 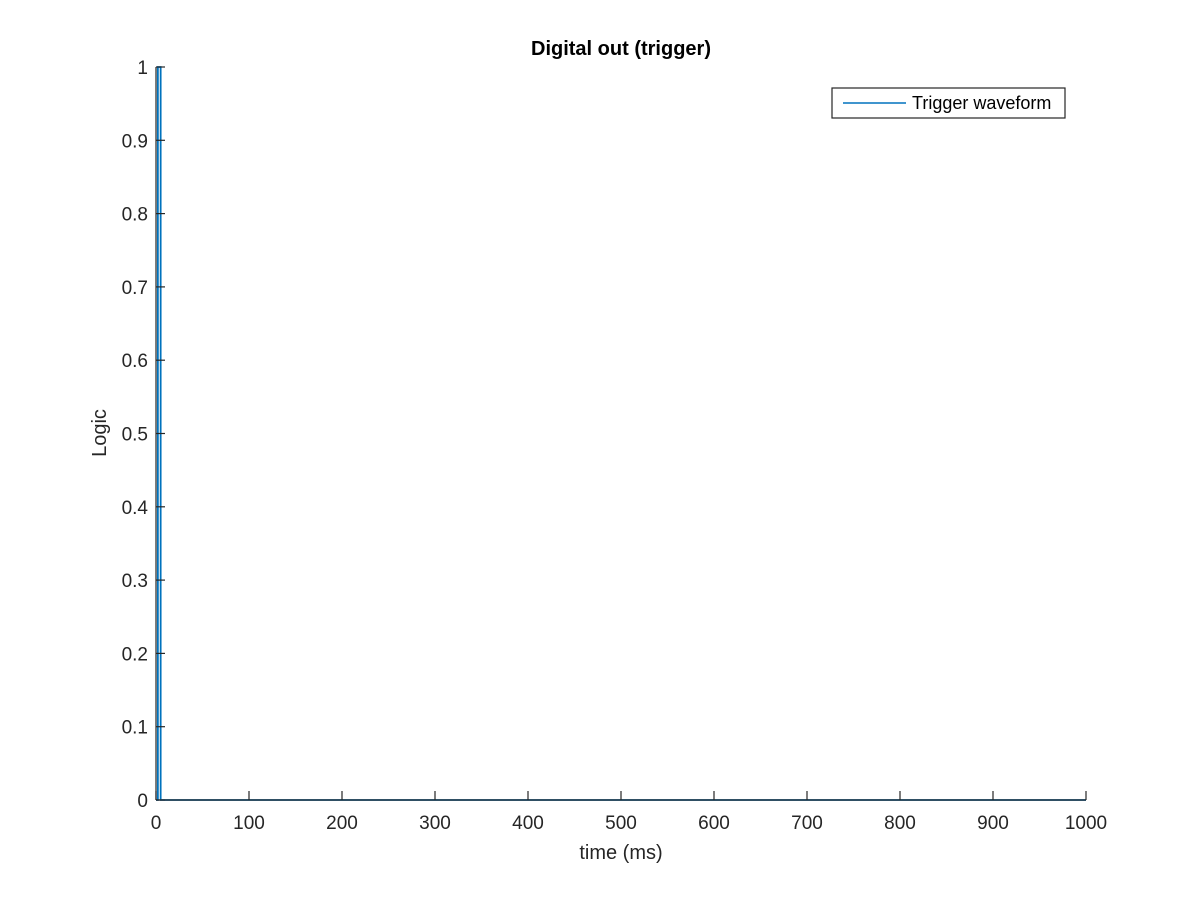 I want to click on chart-title: Digital out (trigger), so click(x=621, y=49).